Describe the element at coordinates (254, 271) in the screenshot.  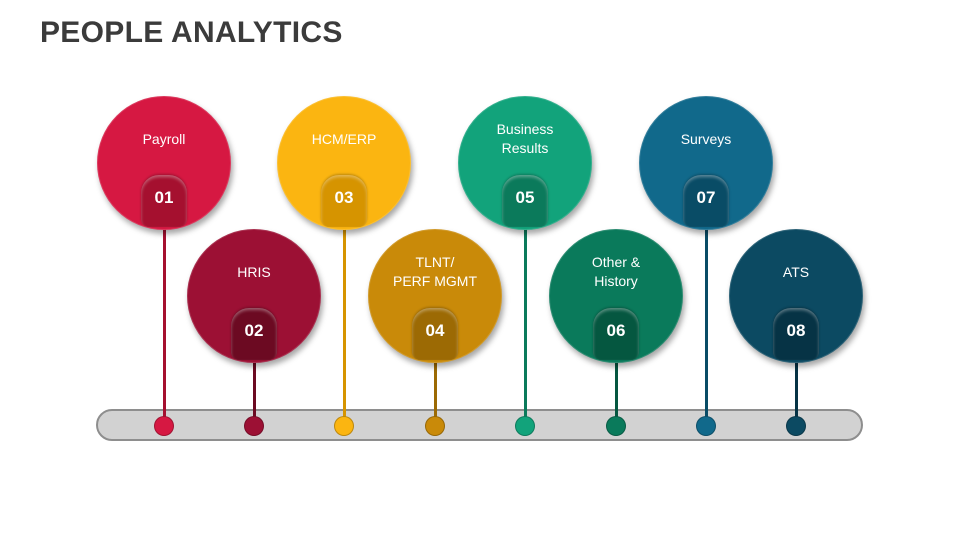
I see `item-label: HRIS` at that location.